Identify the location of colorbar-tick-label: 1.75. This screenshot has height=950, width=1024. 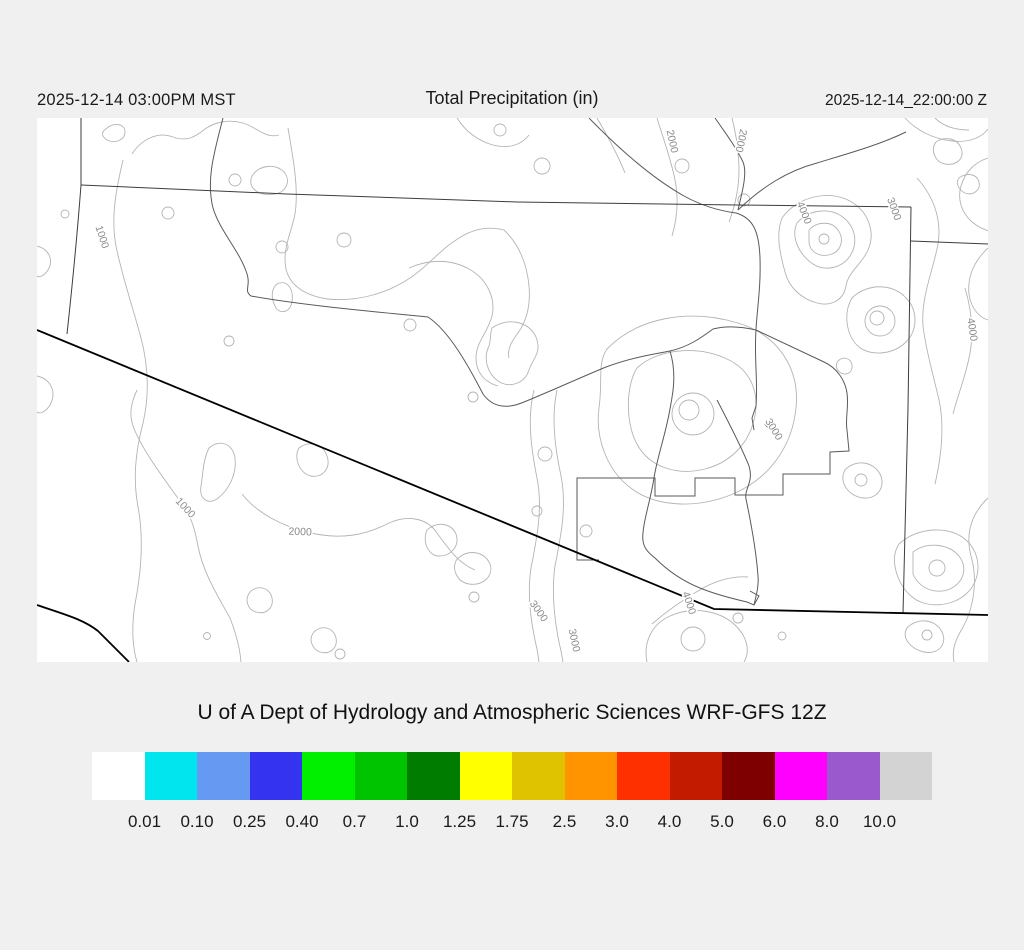
(512, 821).